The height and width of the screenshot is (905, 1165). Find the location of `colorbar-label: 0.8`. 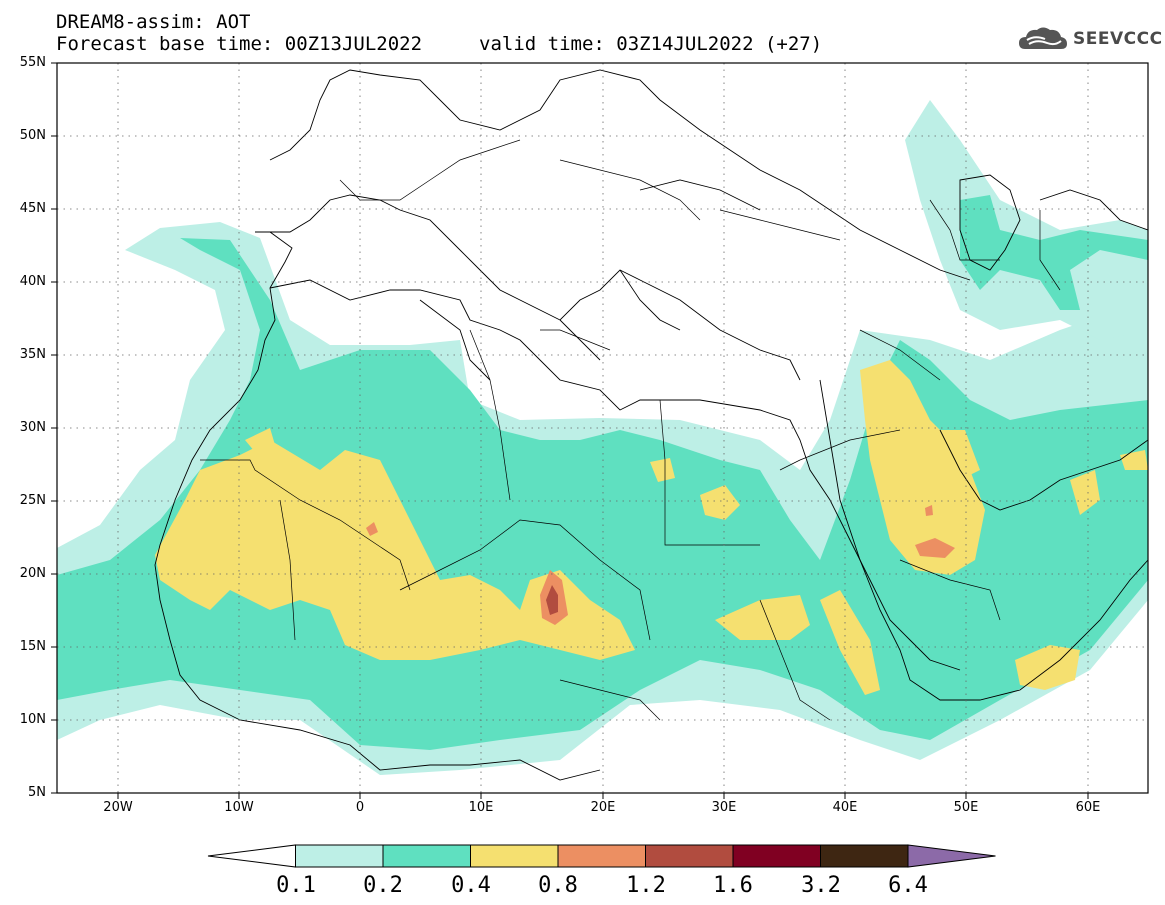

colorbar-label: 0.8 is located at coordinates (558, 885).